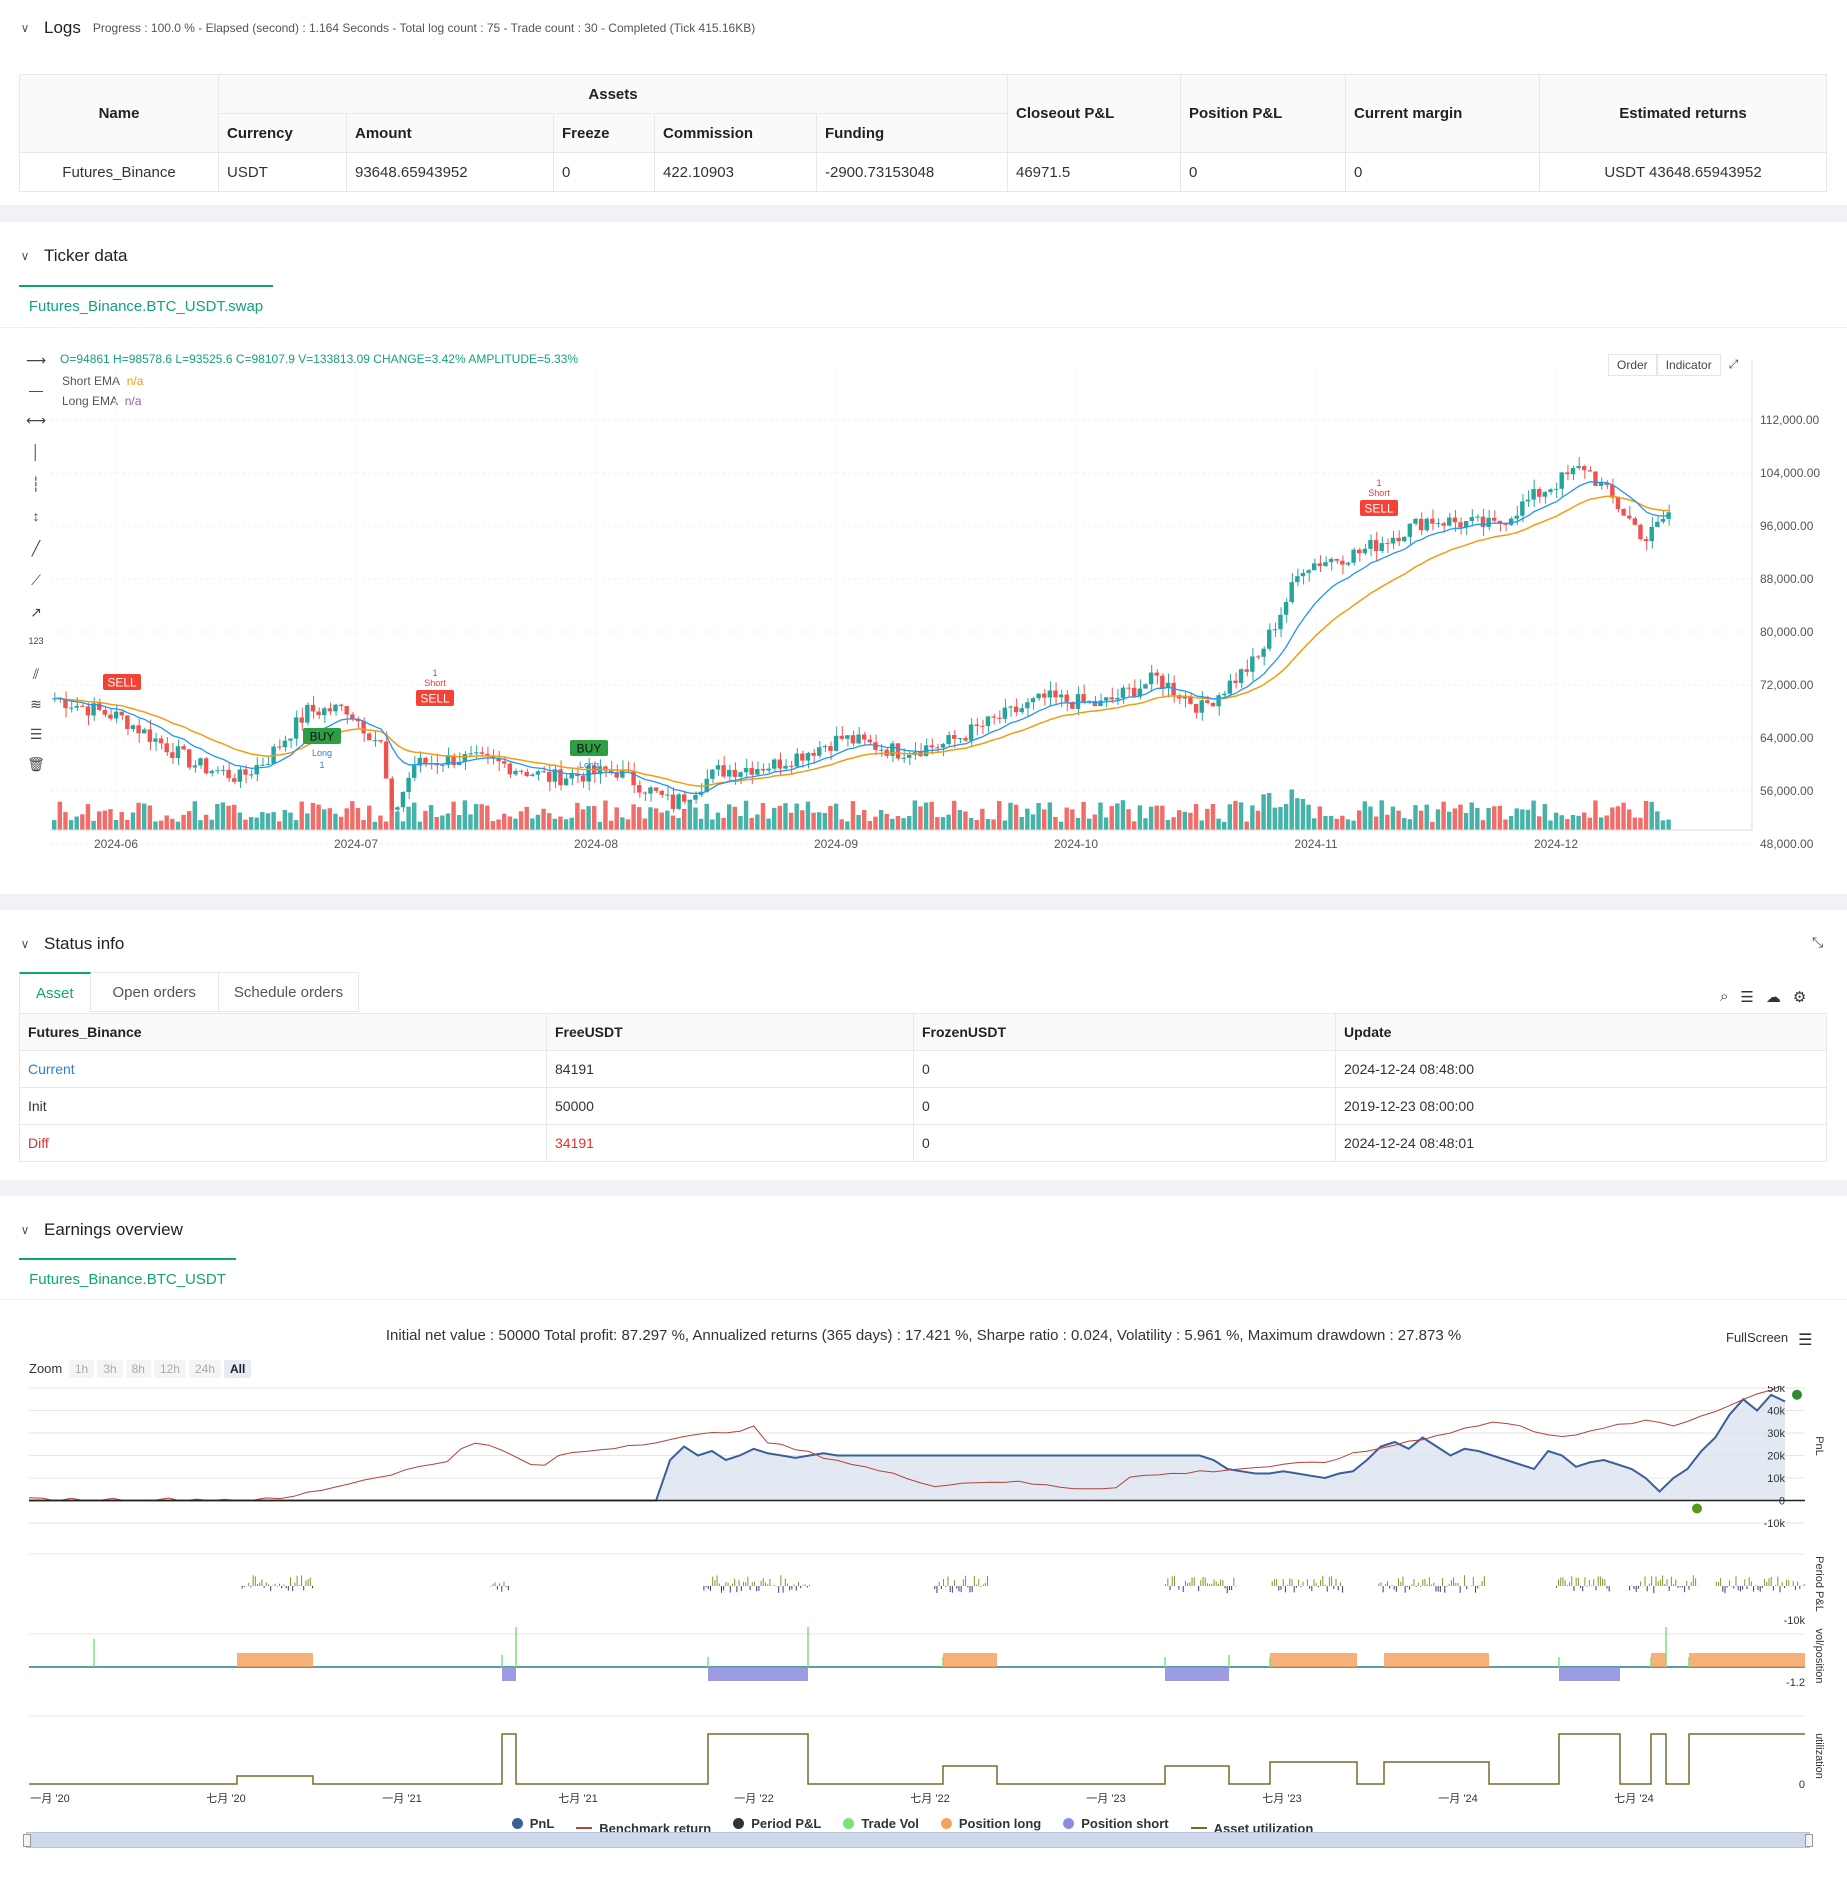 This screenshot has width=1847, height=1880. I want to click on zoom-12h: 12h, so click(169, 1369).